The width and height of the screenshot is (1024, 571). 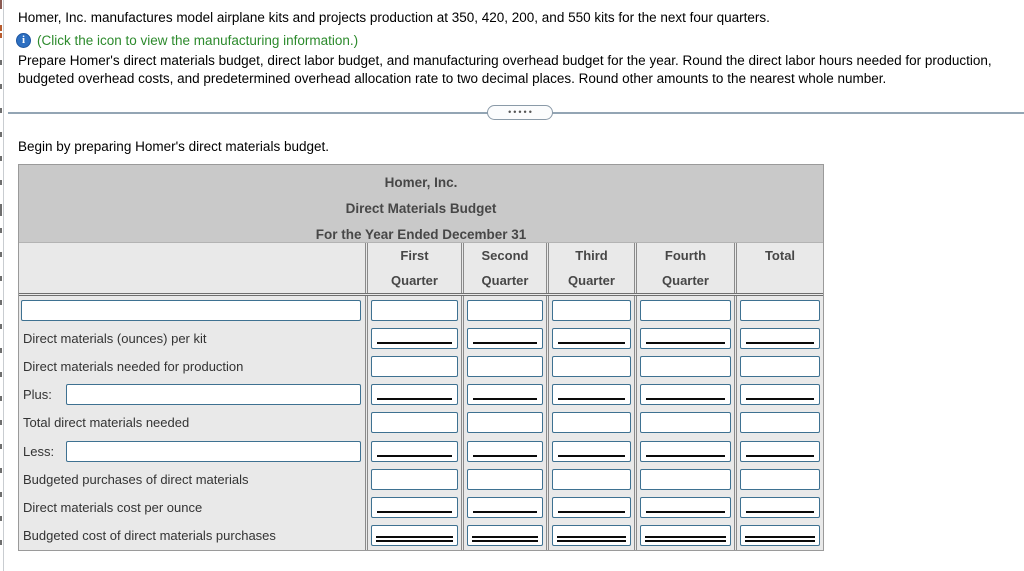 I want to click on cell-input-r6-q1, so click(x=414, y=451).